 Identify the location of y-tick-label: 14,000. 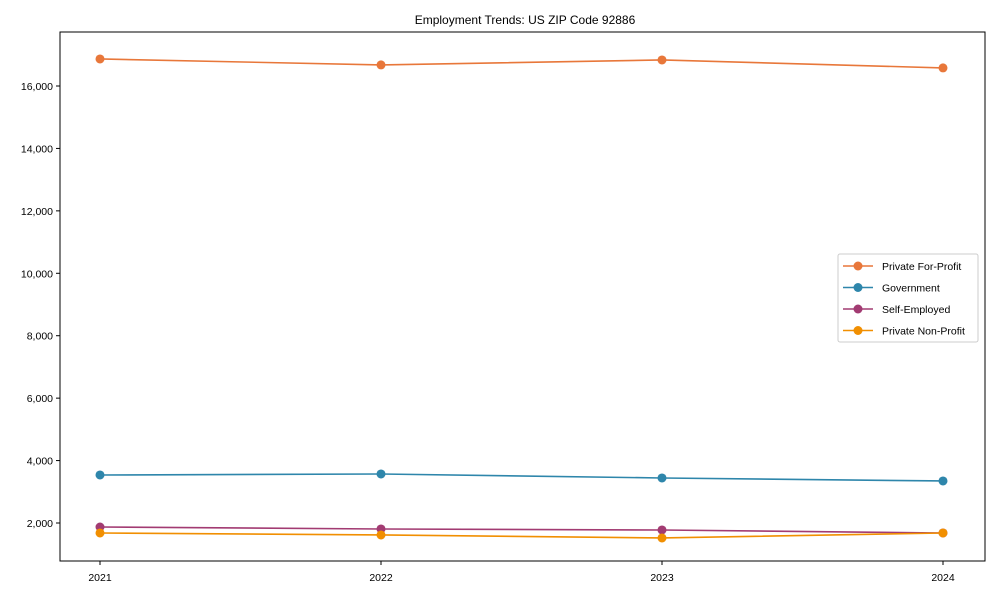
(37, 149).